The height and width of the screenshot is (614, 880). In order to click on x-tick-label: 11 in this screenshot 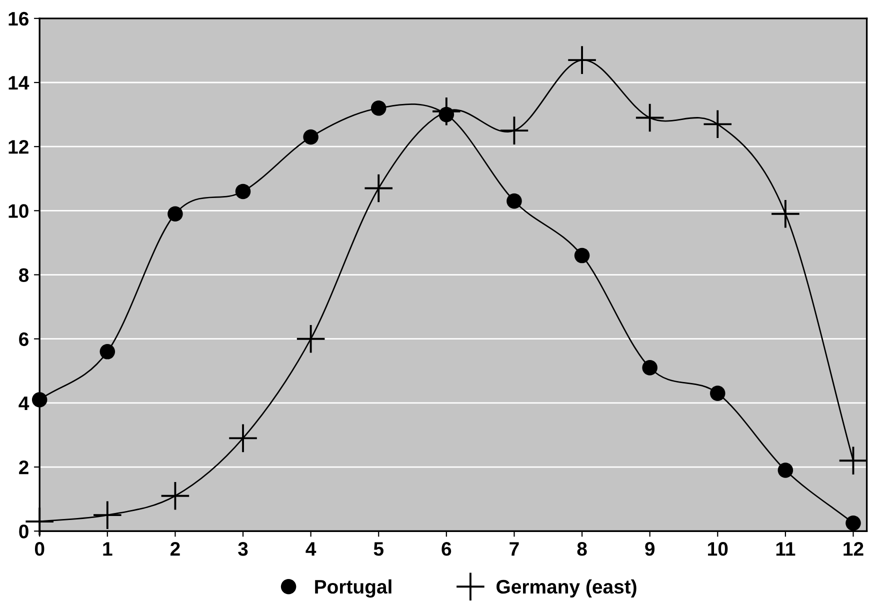, I will do `click(786, 549)`.